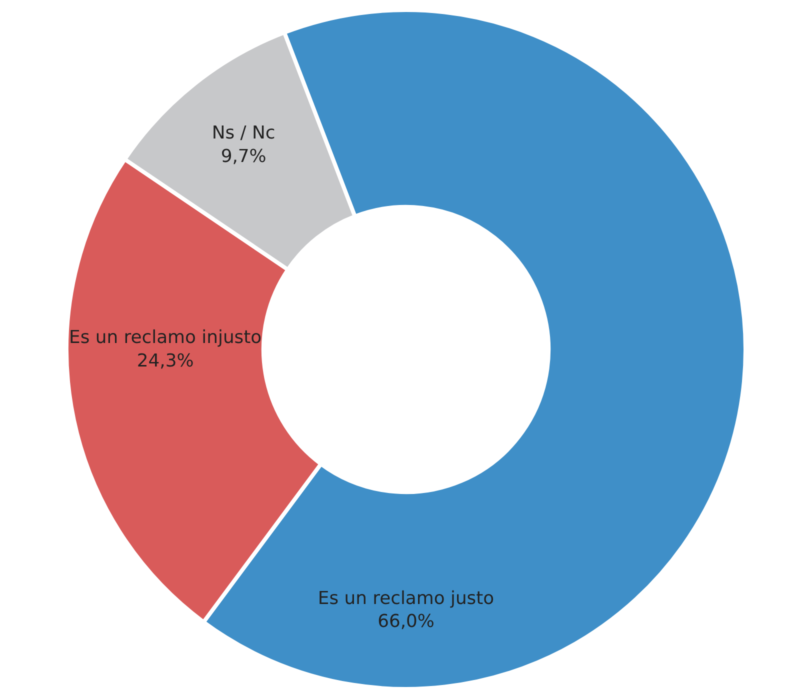  I want to click on data-label: 24,3%, so click(165, 361).